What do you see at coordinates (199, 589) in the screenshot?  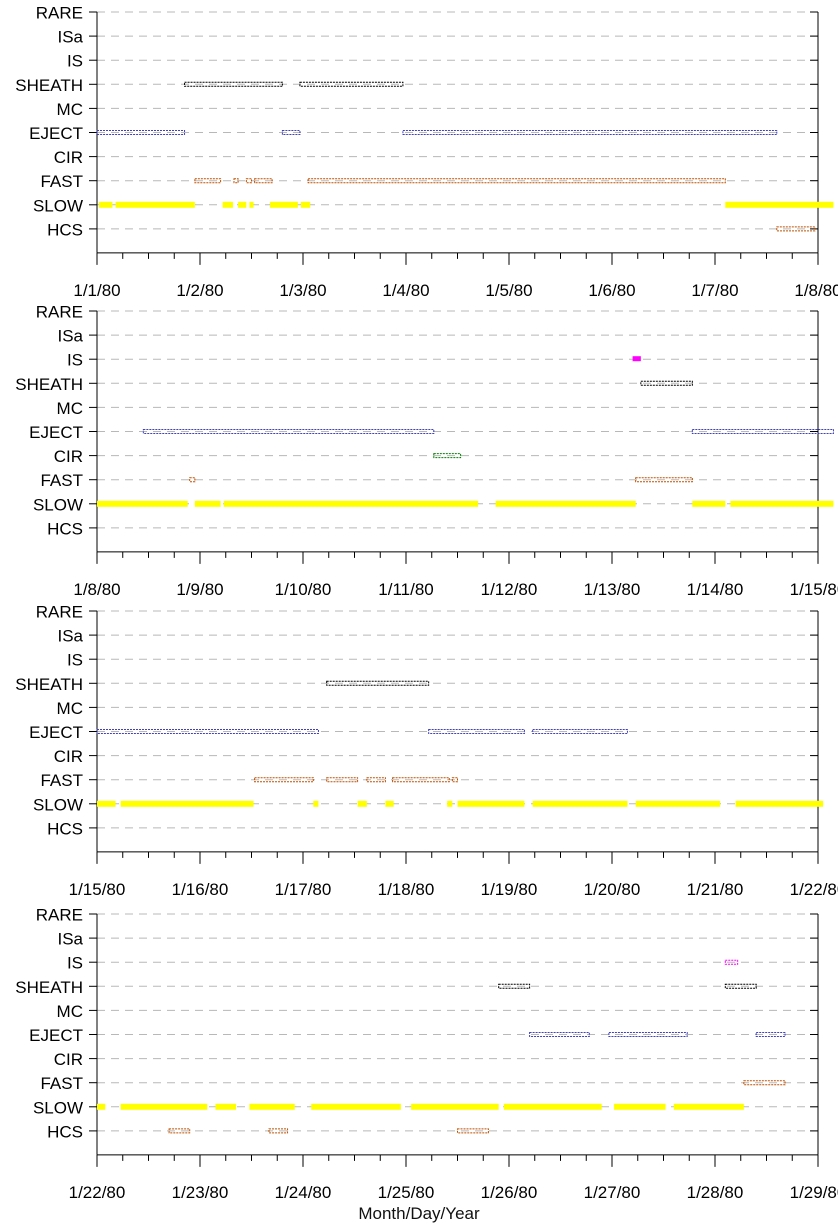 I see `x-tick-label: 1/9/80` at bounding box center [199, 589].